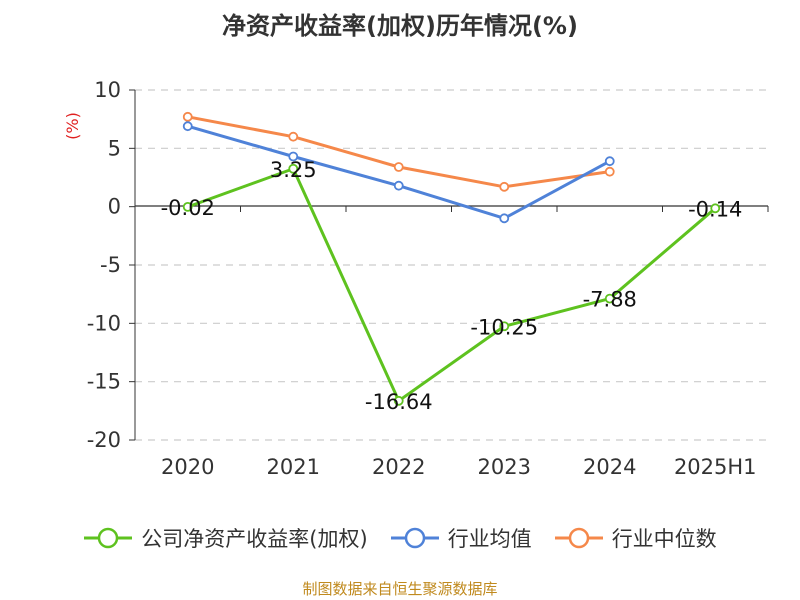 This screenshot has height=600, width=800. What do you see at coordinates (104, 440) in the screenshot?
I see `y-tick-label: -20` at bounding box center [104, 440].